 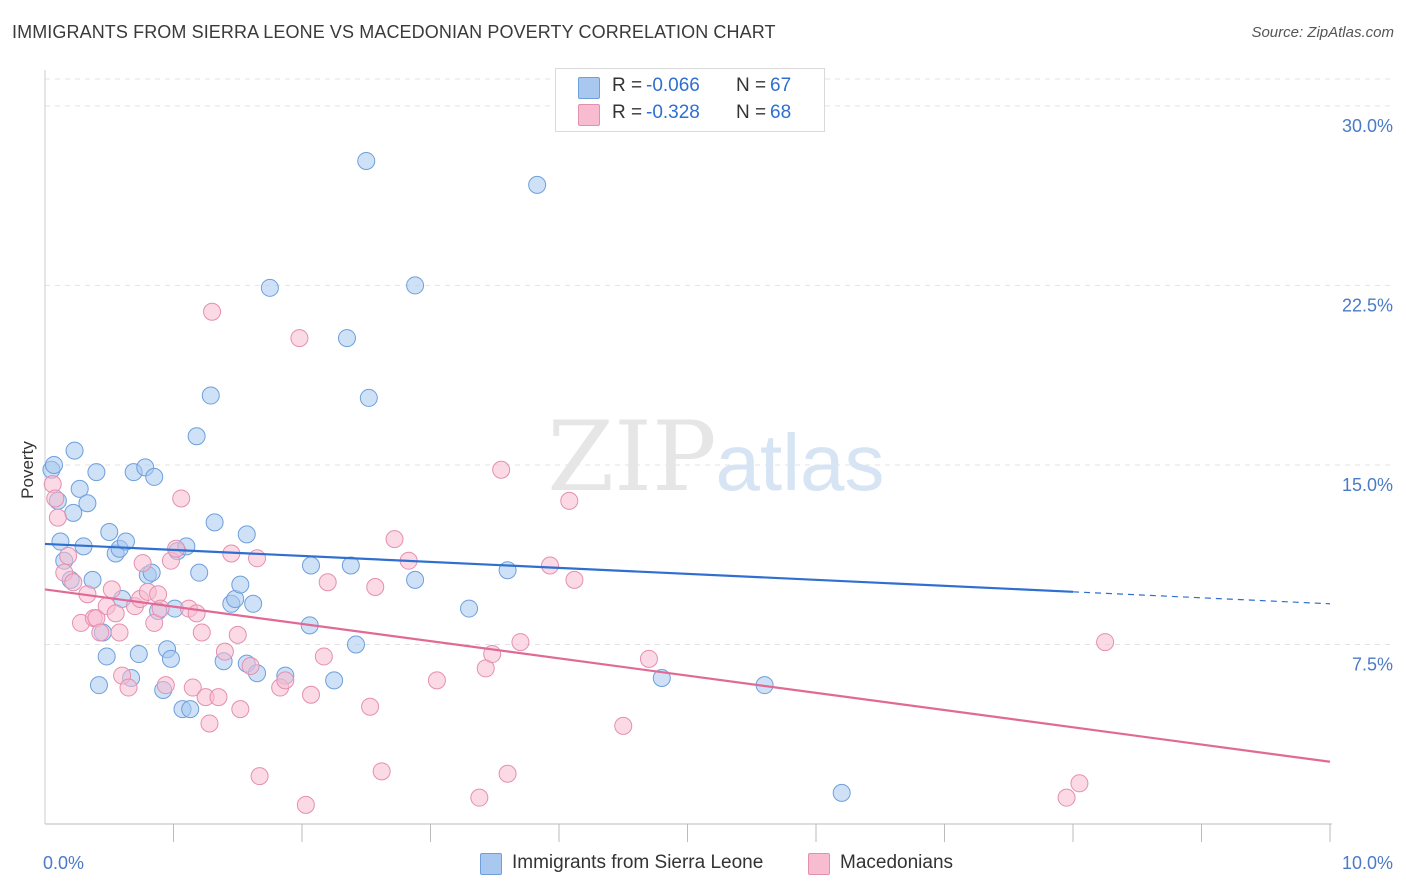 What do you see at coordinates (638, 862) in the screenshot?
I see `bottom-legend-label: Immigrants from Sierra Leone` at bounding box center [638, 862].